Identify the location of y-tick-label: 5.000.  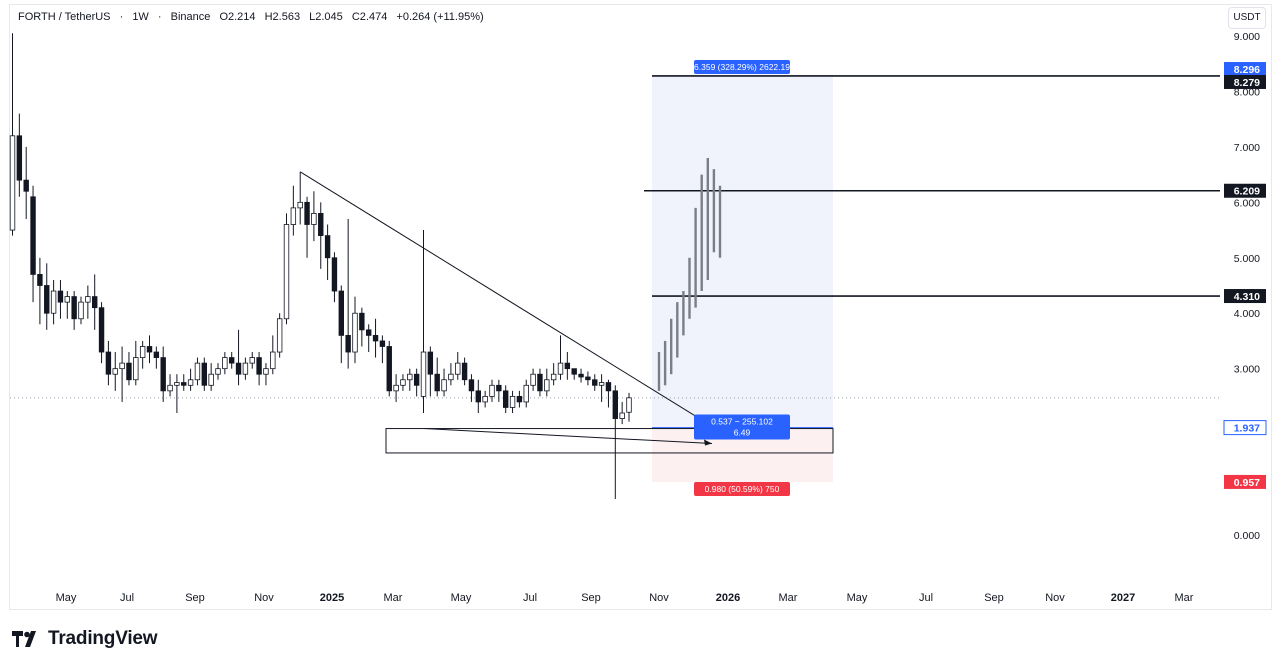
(1247, 259).